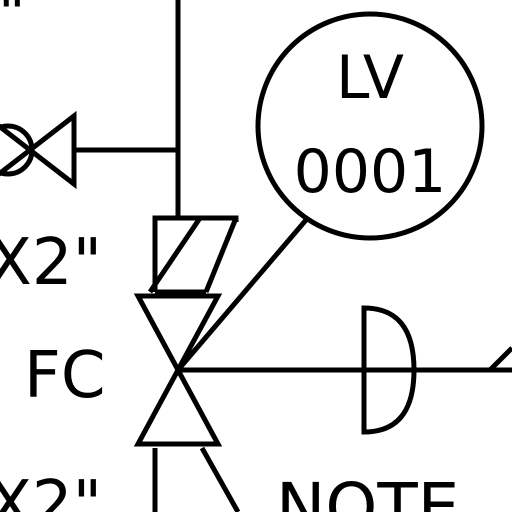 The width and height of the screenshot is (512, 517). What do you see at coordinates (389, 370) in the screenshot?
I see `d-symbol` at bounding box center [389, 370].